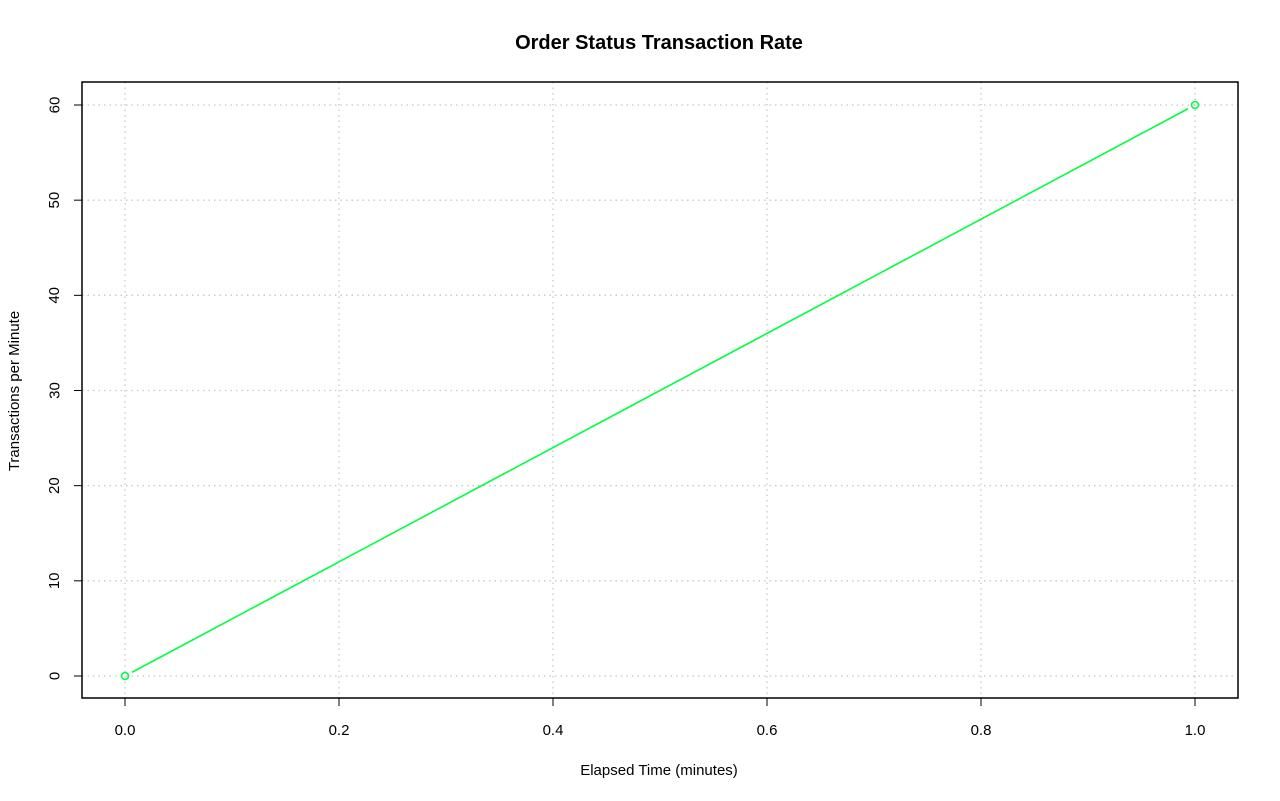 This screenshot has width=1280, height=801. What do you see at coordinates (1195, 730) in the screenshot?
I see `x-tick-label: 1.0` at bounding box center [1195, 730].